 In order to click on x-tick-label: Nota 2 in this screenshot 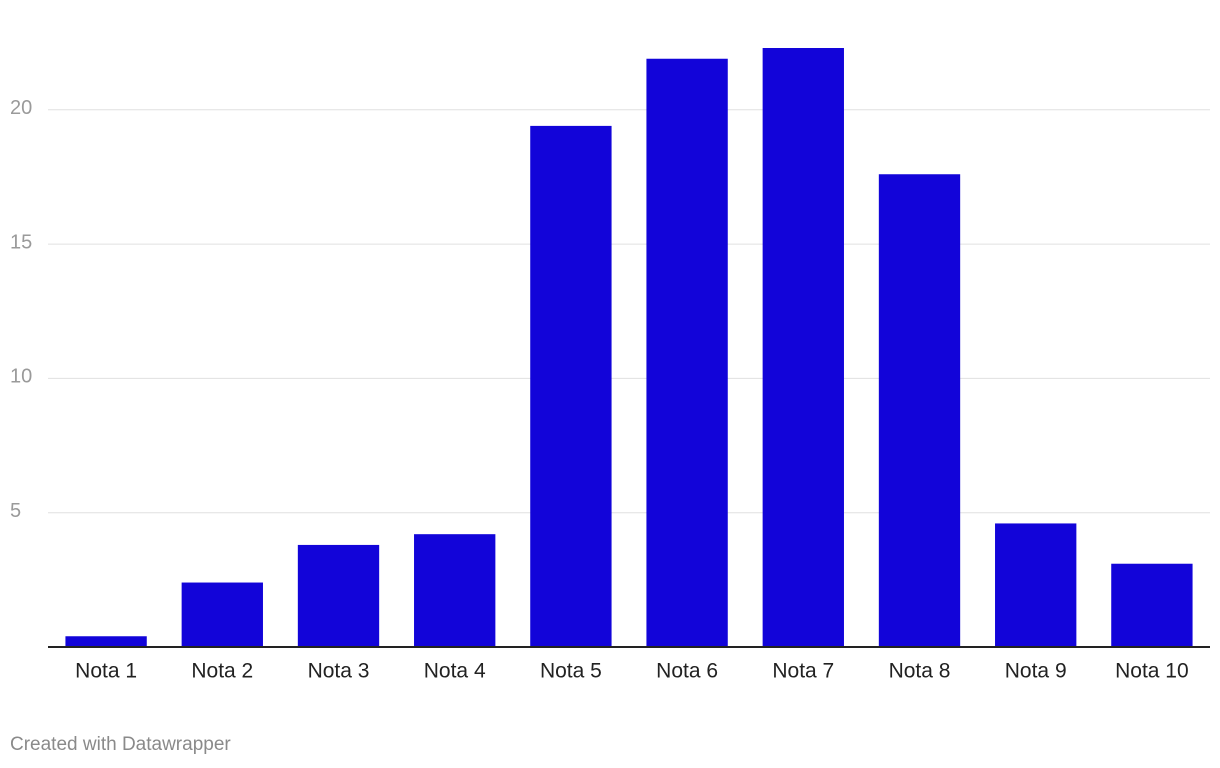, I will do `click(222, 671)`.